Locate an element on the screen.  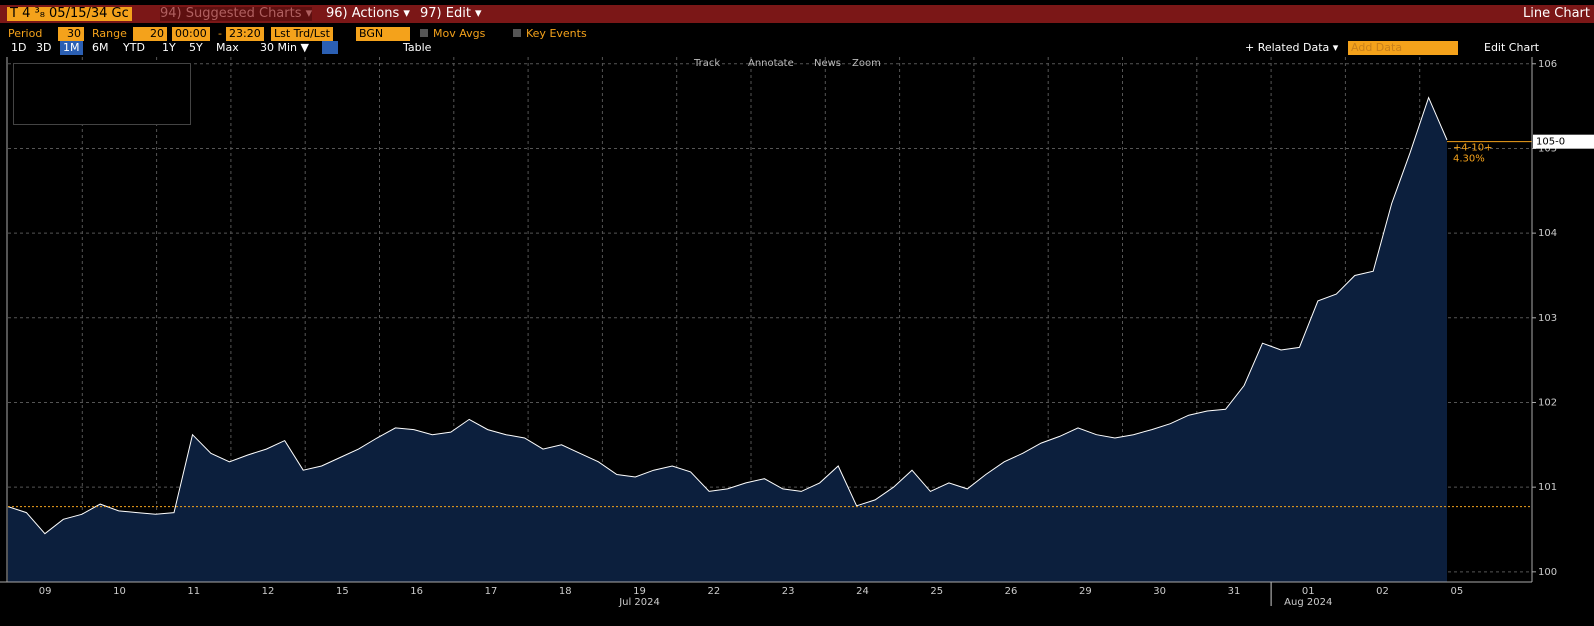
label: Key Events is located at coordinates (556, 33).